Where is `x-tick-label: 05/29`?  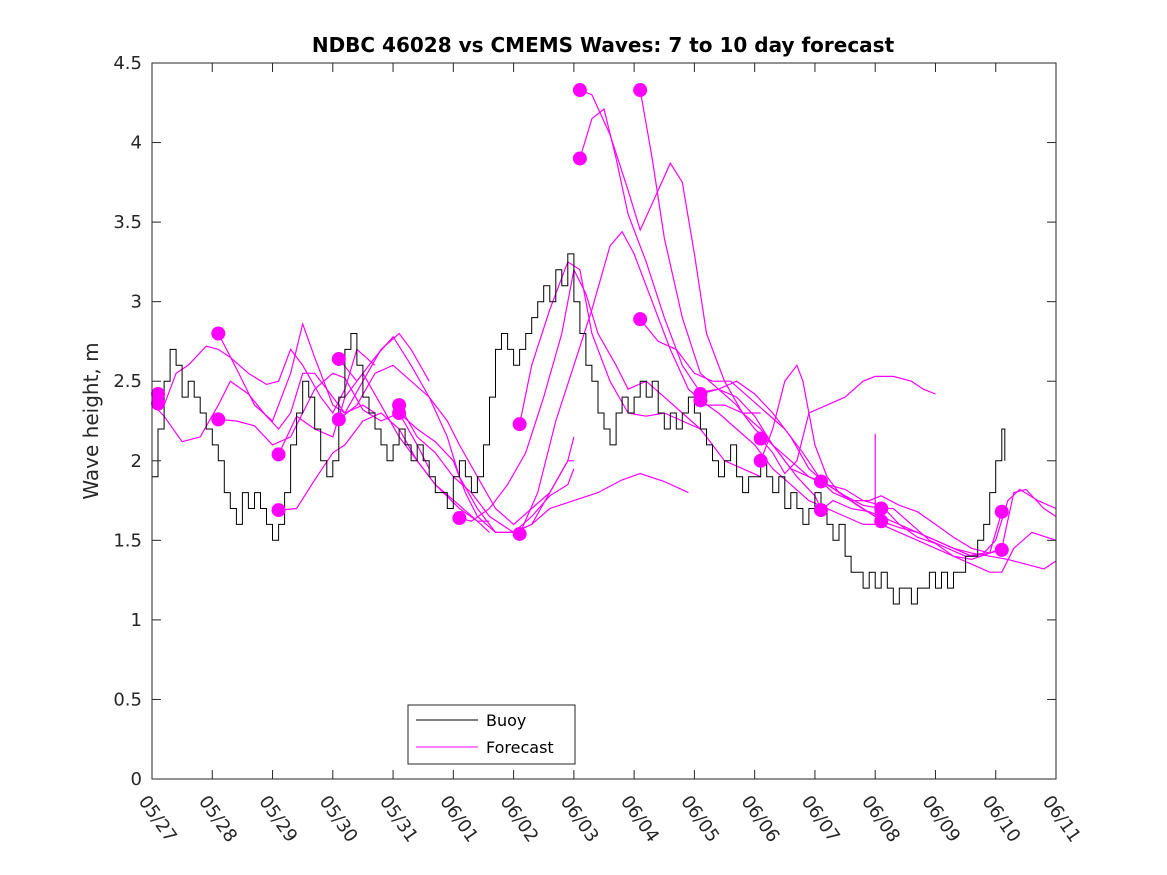
x-tick-label: 05/29 is located at coordinates (277, 819).